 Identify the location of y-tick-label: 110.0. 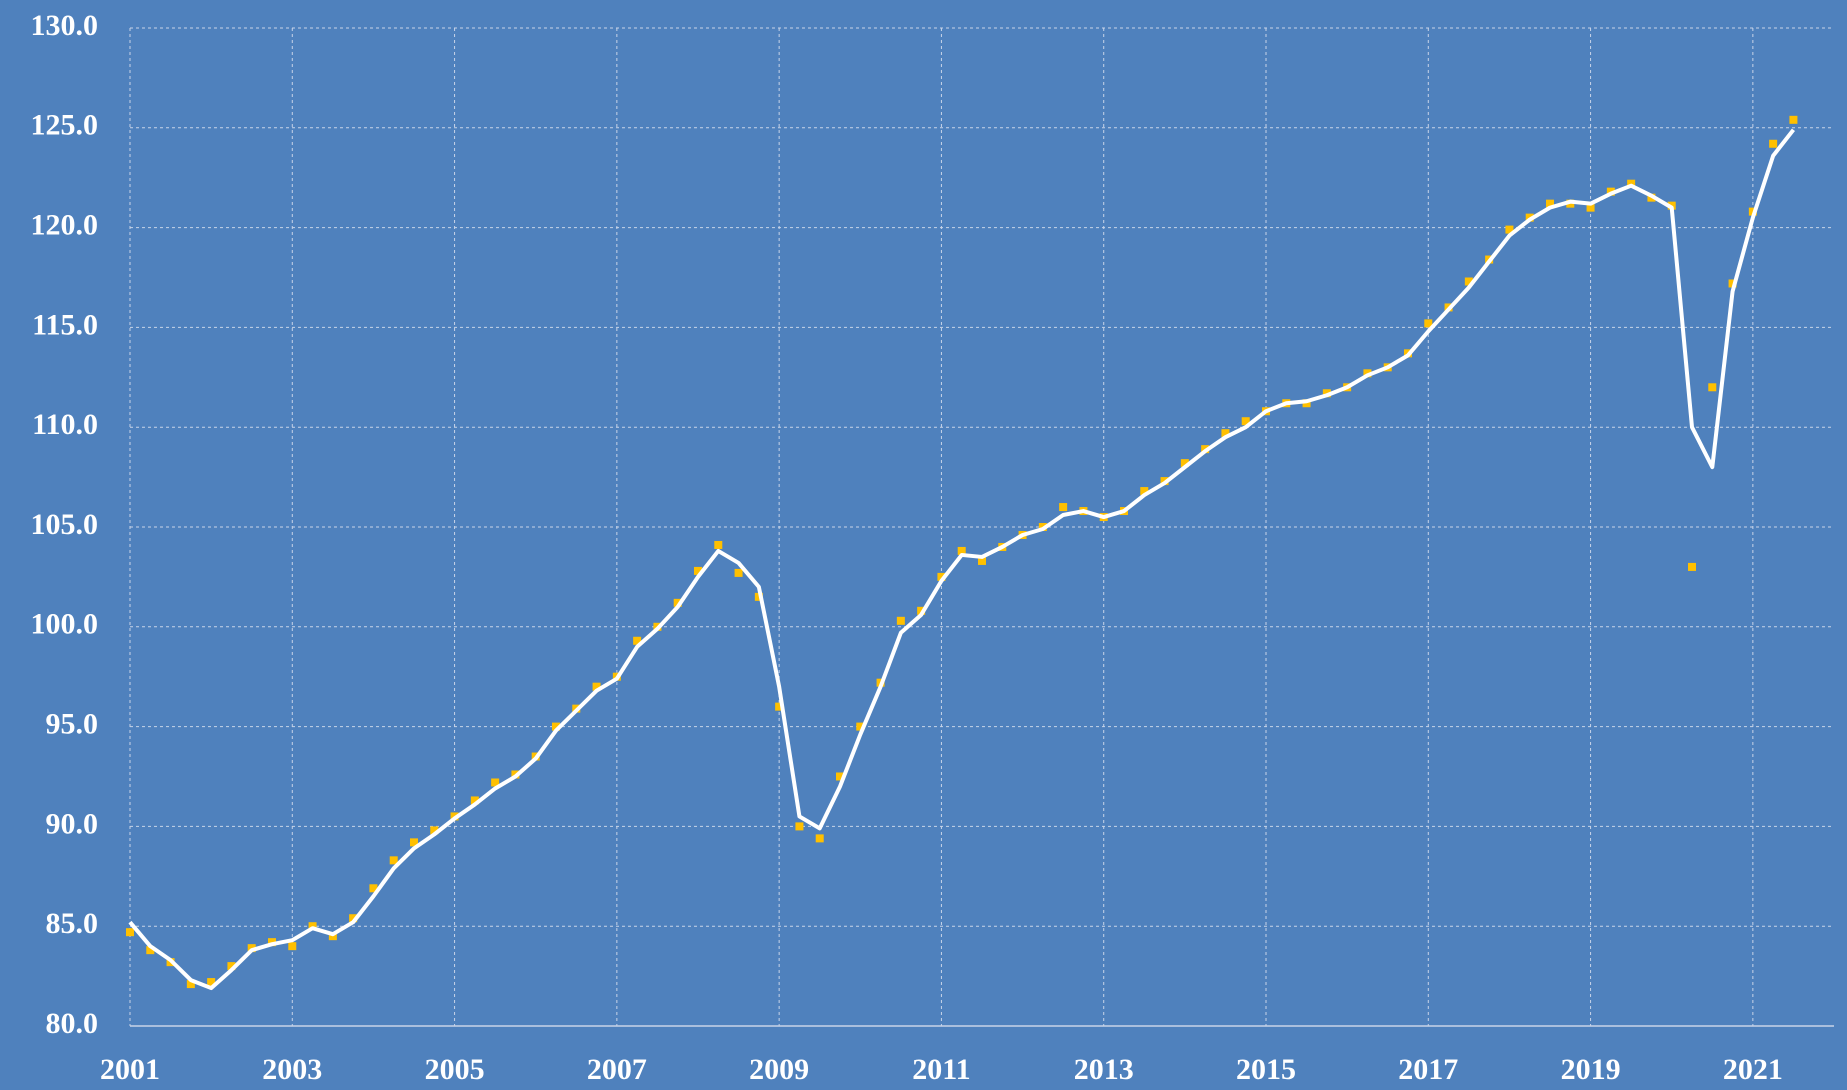
(65, 424).